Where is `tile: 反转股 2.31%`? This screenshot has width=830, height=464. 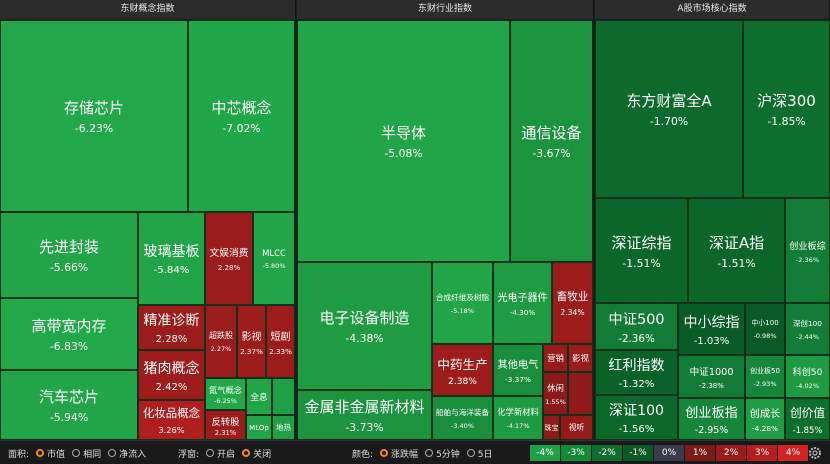
tile: 反转股 2.31% is located at coordinates (225, 425).